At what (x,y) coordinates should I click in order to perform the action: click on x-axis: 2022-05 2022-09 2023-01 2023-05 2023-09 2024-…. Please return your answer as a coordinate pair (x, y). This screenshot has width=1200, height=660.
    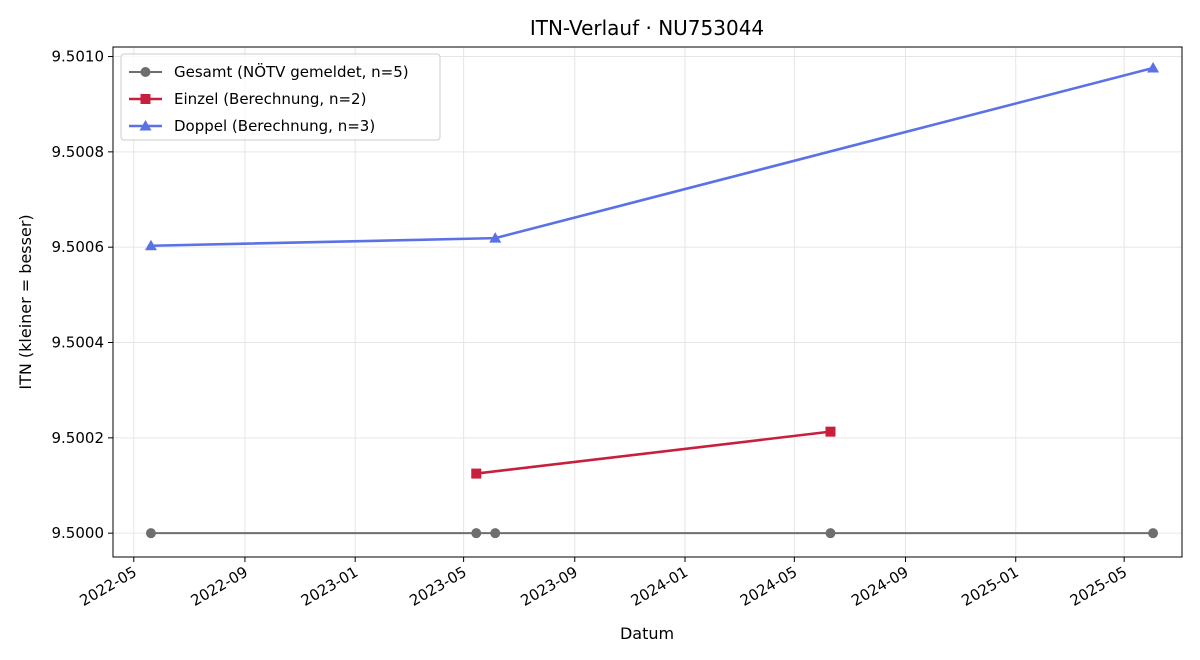
    Looking at the image, I should click on (603, 583).